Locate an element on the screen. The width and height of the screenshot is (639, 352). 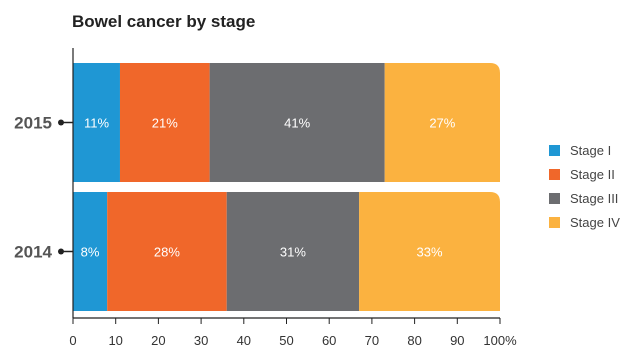
legend-label: Stage IV is located at coordinates (595, 222).